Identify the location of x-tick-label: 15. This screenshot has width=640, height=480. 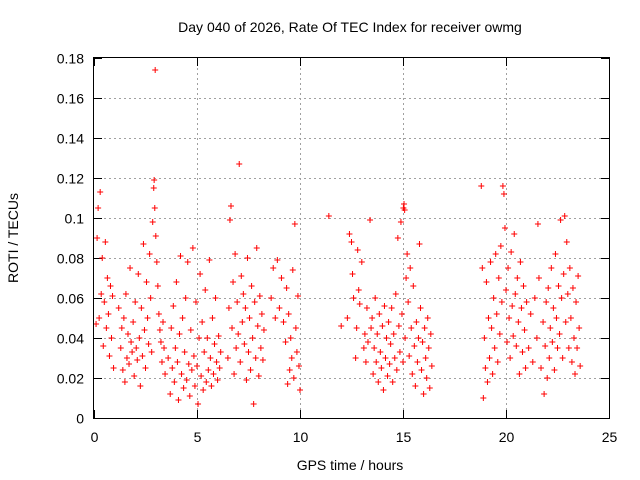
(404, 437).